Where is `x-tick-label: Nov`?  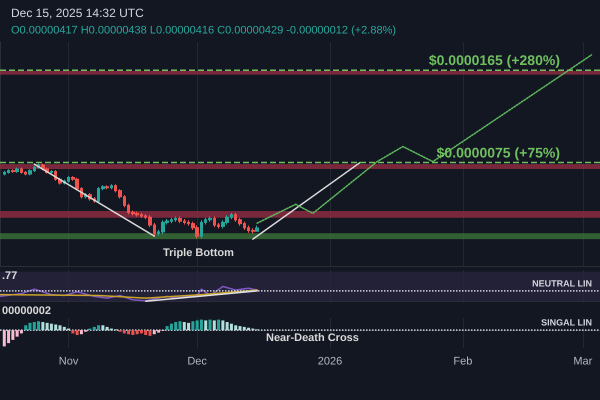
x-tick-label: Nov is located at coordinates (68, 362).